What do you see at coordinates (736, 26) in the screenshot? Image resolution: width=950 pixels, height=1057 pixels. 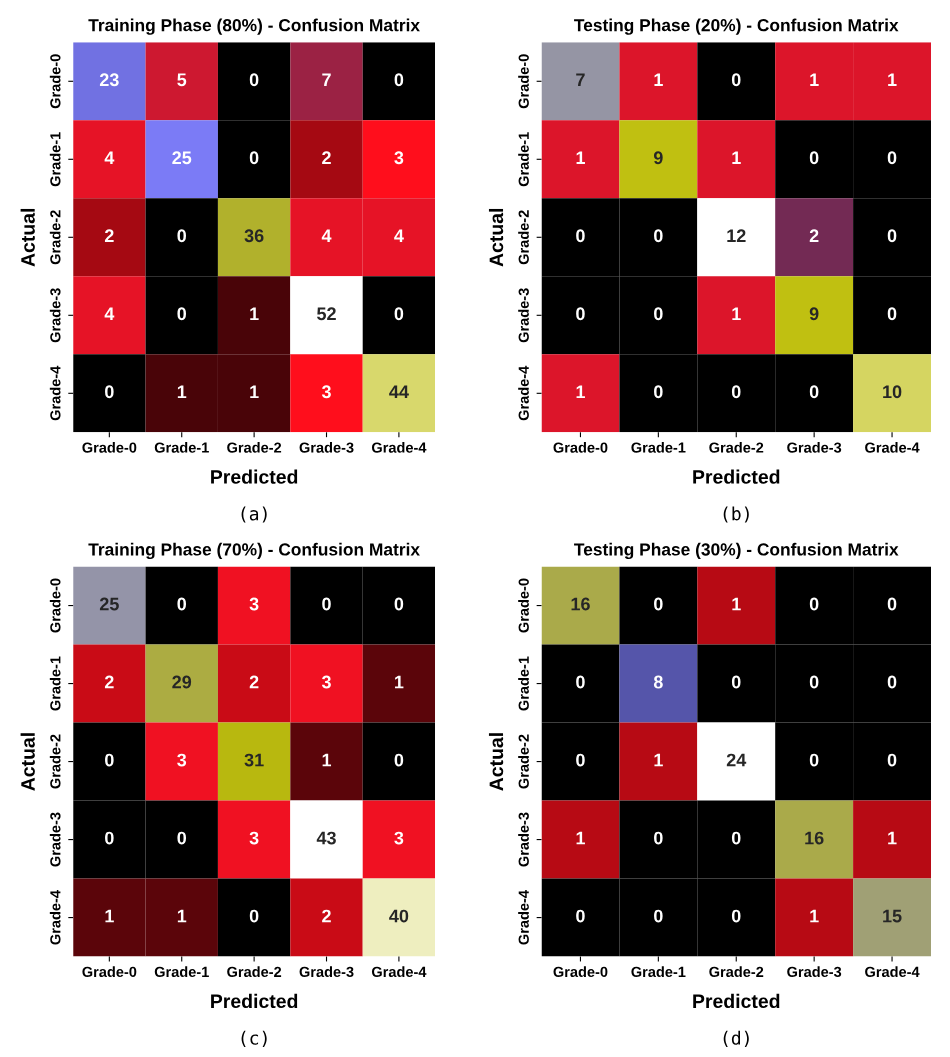 I see `chart-title: Testing Phase (20%) - Confusion Matrix` at bounding box center [736, 26].